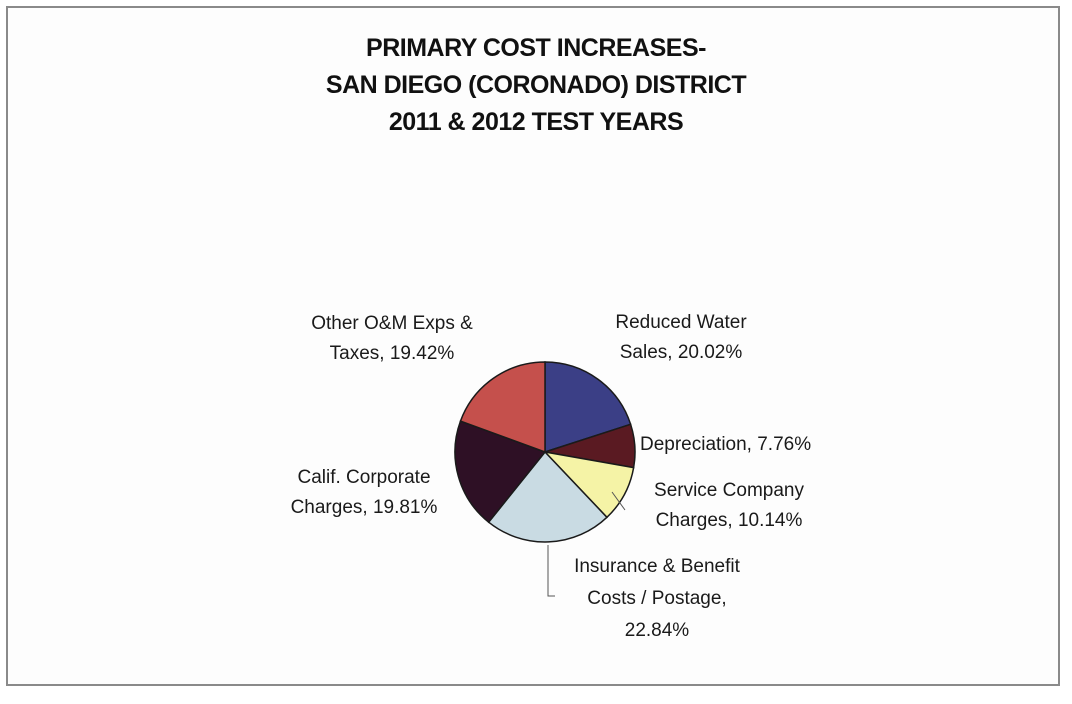 Image resolution: width=1072 pixels, height=704 pixels. I want to click on slice-label-line: Charges, 19.81%, so click(364, 507).